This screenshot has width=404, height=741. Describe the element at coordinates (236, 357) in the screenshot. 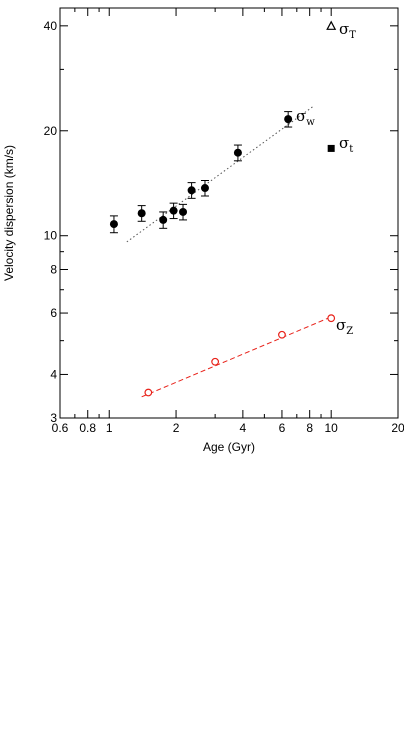

I see `fit-line-z` at that location.